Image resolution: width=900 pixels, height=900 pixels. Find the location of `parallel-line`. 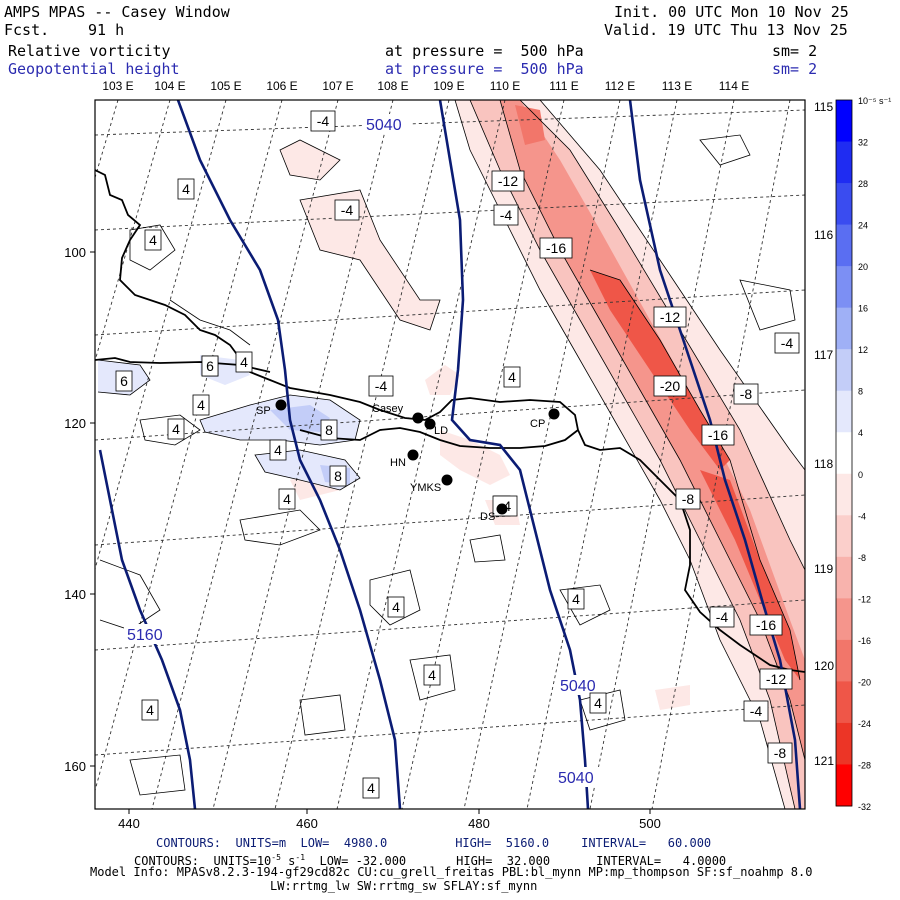

parallel-line is located at coordinates (450, 122).